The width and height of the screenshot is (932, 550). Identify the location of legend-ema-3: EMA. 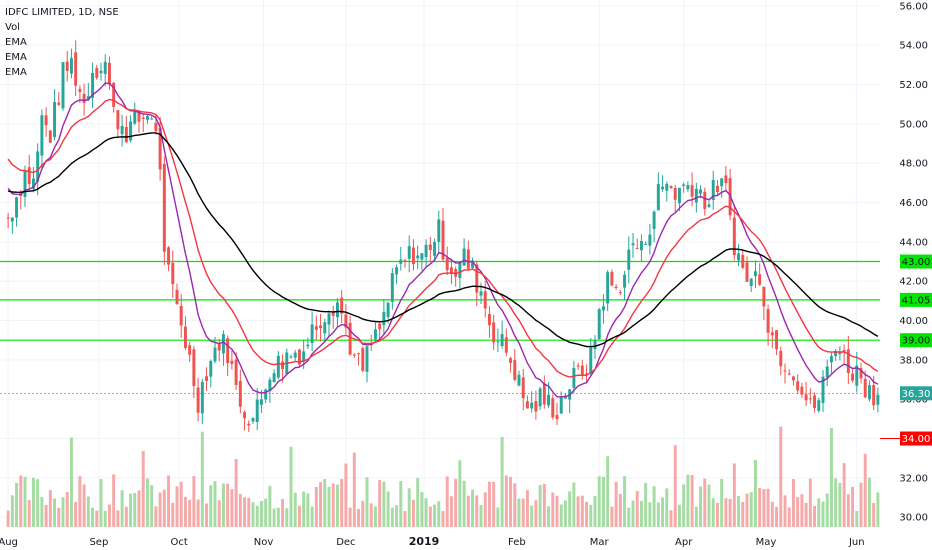
(16, 72).